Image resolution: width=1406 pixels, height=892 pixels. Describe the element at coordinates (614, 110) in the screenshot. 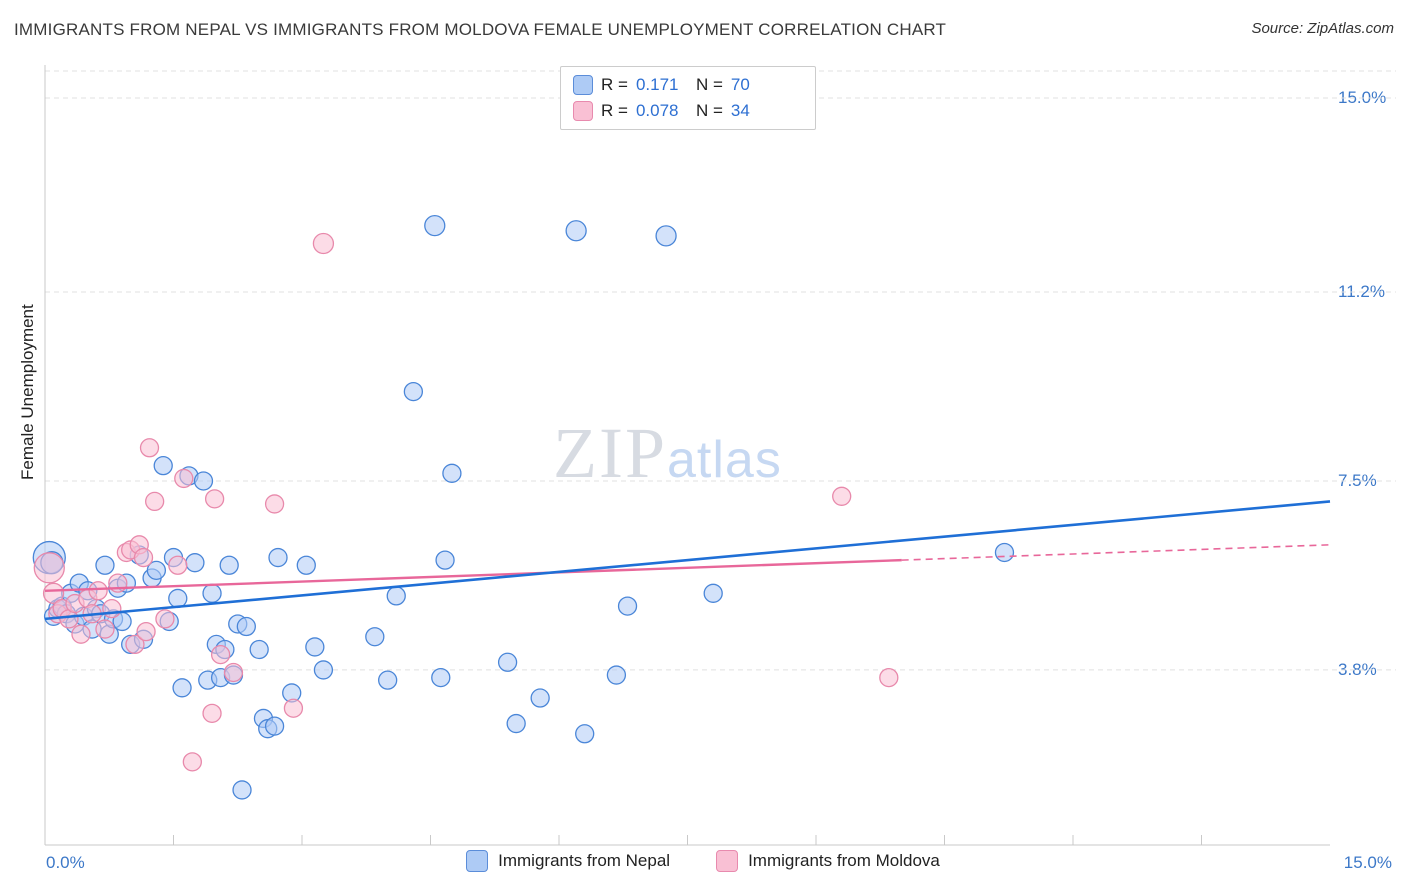

I see `moldova-r-label: R =` at that location.